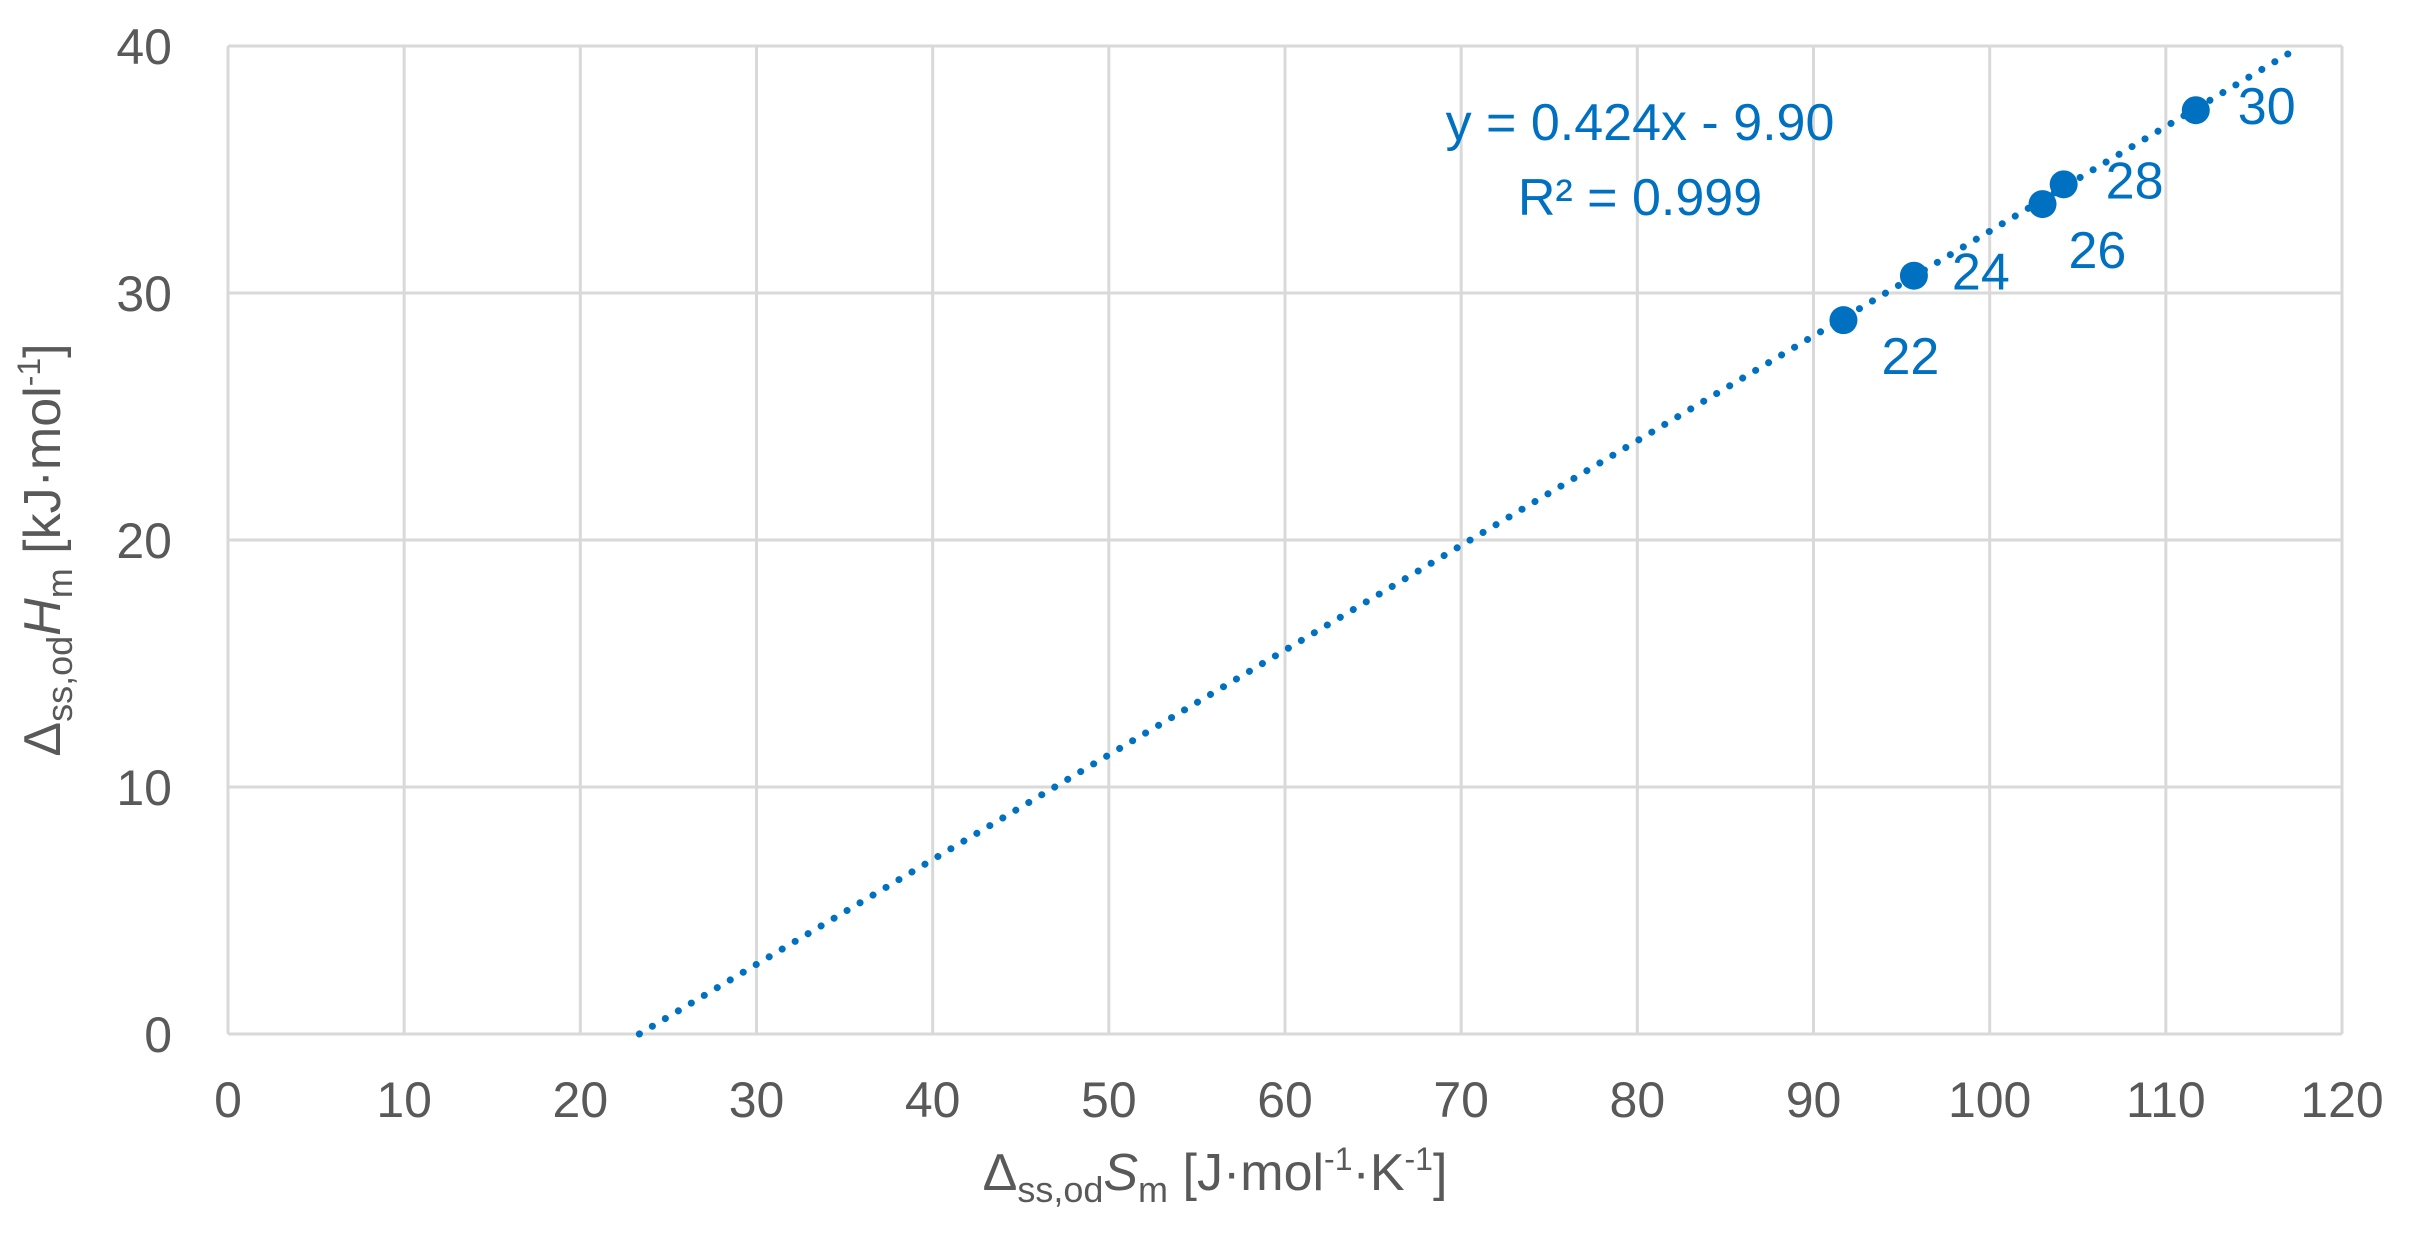  What do you see at coordinates (1640, 198) in the screenshot?
I see `trendline-r-squared: R² = 0.999` at bounding box center [1640, 198].